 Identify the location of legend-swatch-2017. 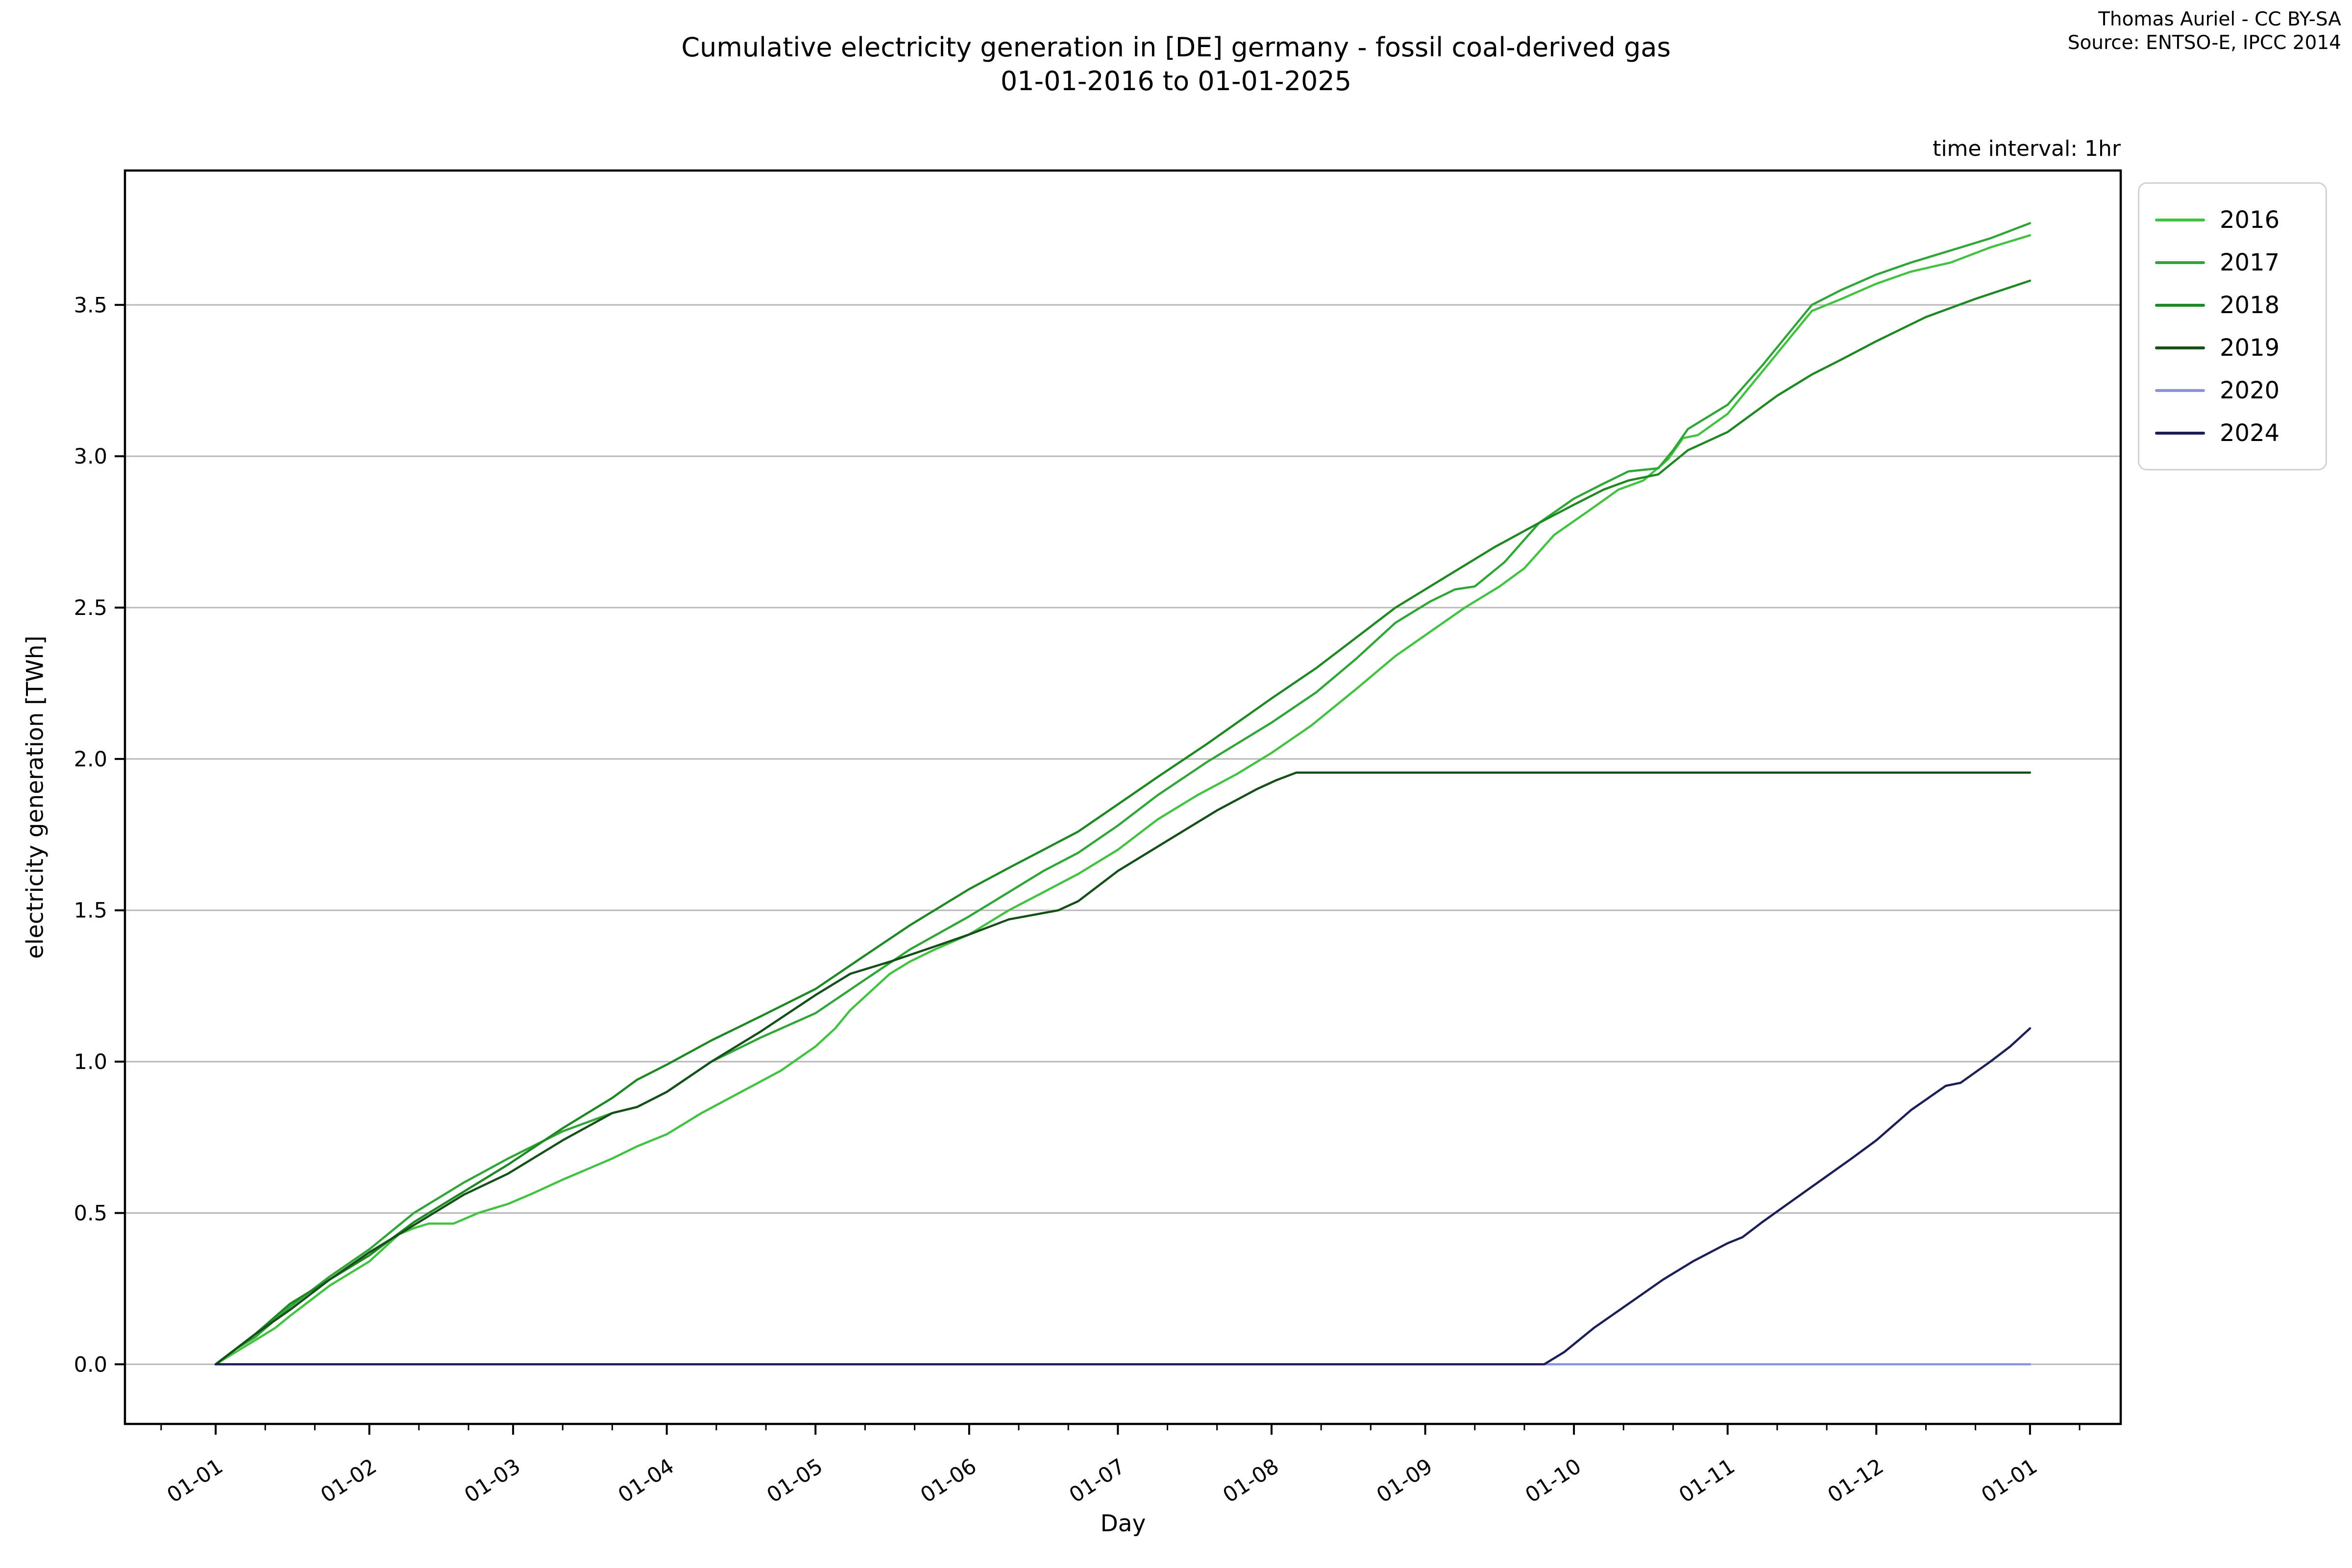
(2180, 262).